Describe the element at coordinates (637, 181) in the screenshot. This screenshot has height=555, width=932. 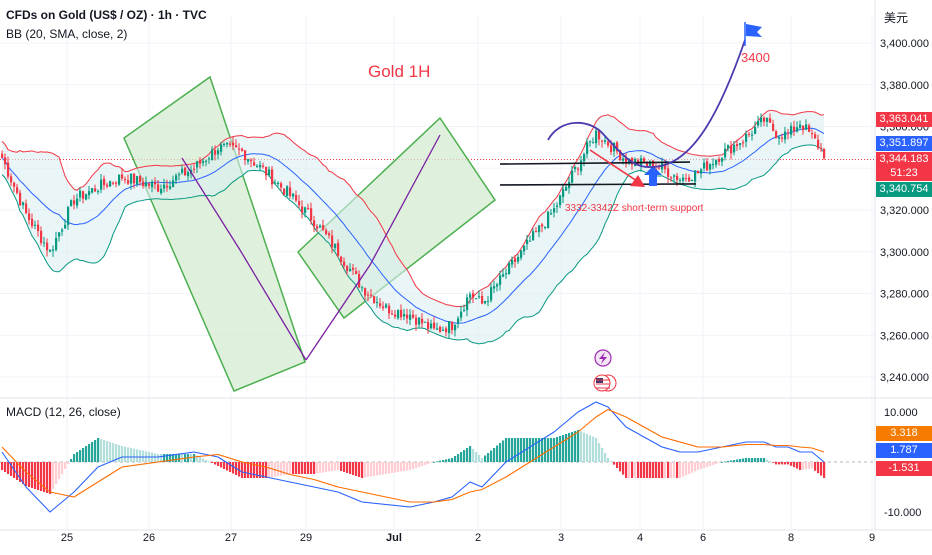
I see `down-arrow-head` at that location.